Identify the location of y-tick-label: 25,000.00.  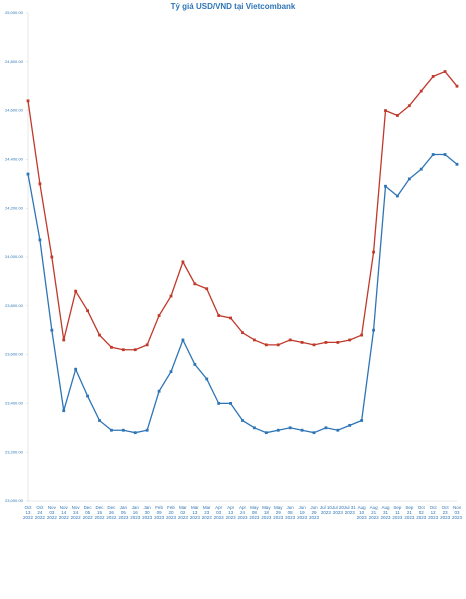
(14, 12).